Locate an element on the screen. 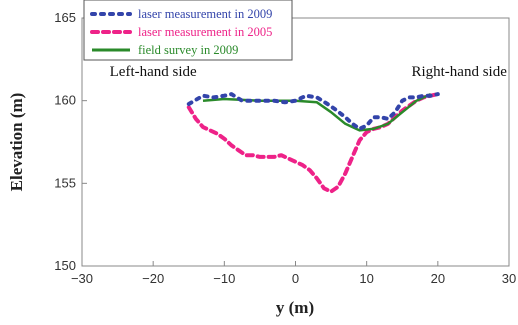 Image resolution: width=518 pixels, height=325 pixels. legend-entry-laser-2009: laser measurement in 2009 is located at coordinates (205, 14).